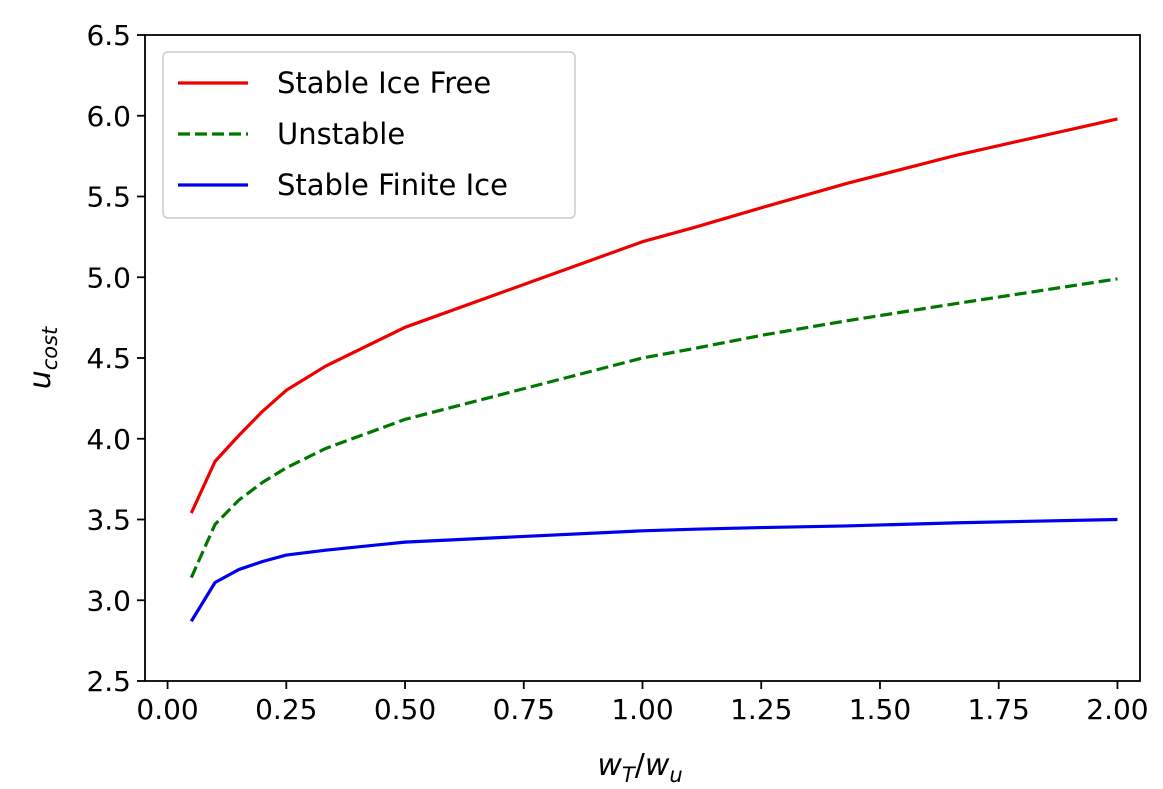 This screenshot has height=789, width=1163. I want to click on x-tick-label: 1.50, so click(880, 709).